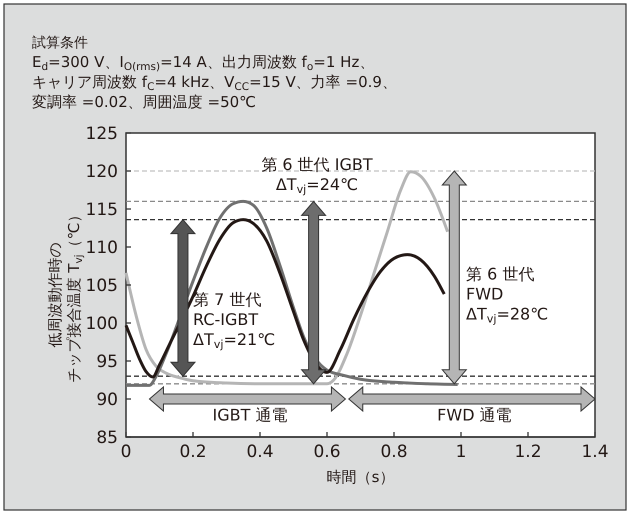 This screenshot has height=515, width=631. I want to click on x-tick-label: 1.2, so click(528, 452).